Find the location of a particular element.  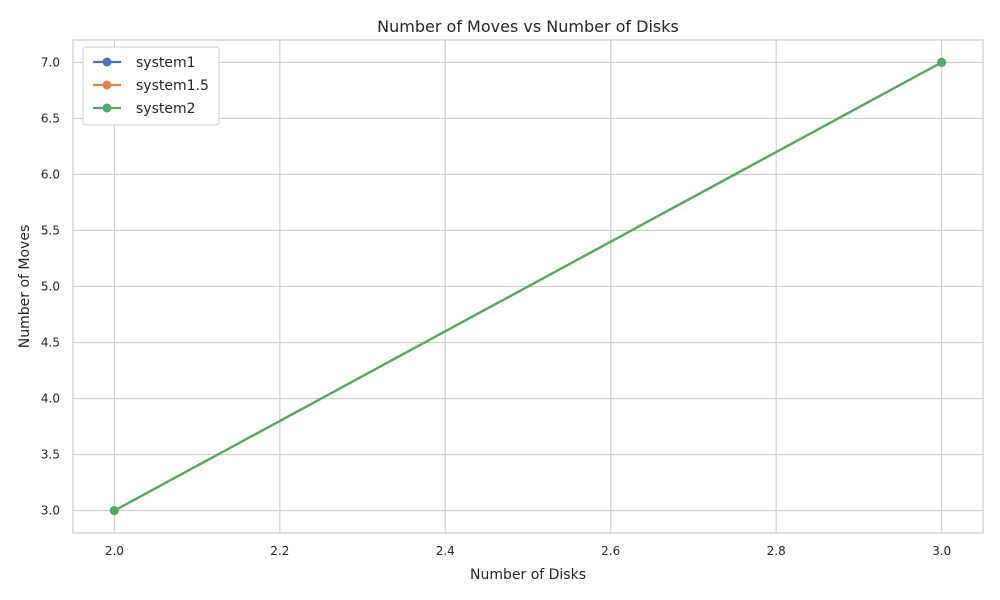

legend-item: system1.5 is located at coordinates (151, 86).